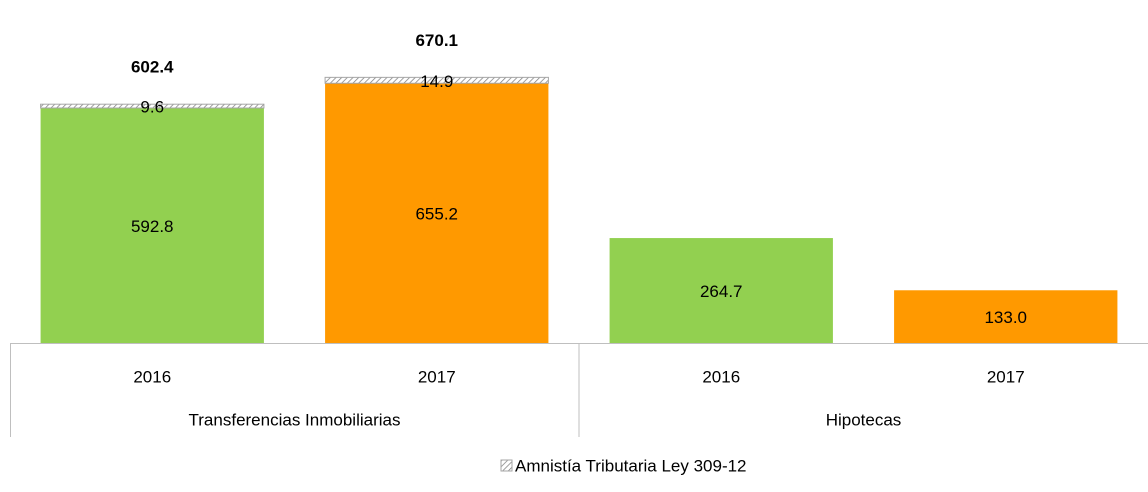 This screenshot has width=1148, height=492. I want to click on data-label: 9.6, so click(152, 107).